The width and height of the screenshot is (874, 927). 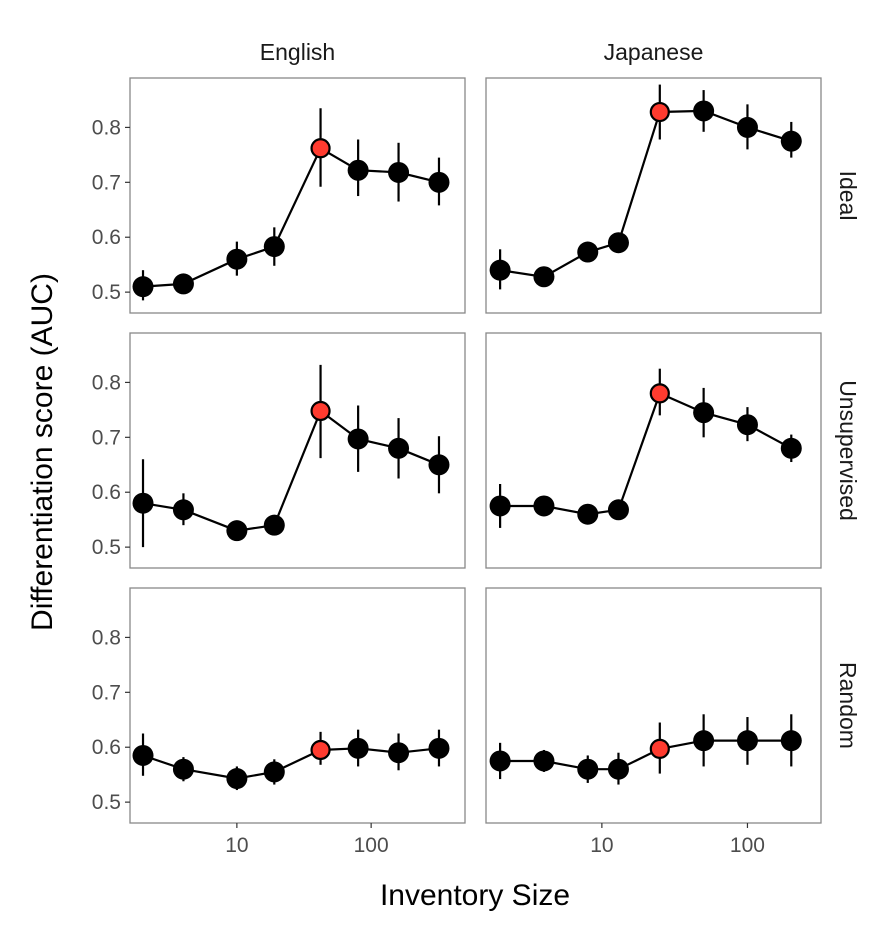 What do you see at coordinates (848, 450) in the screenshot?
I see `row-label-unsupervised: Unsupervised` at bounding box center [848, 450].